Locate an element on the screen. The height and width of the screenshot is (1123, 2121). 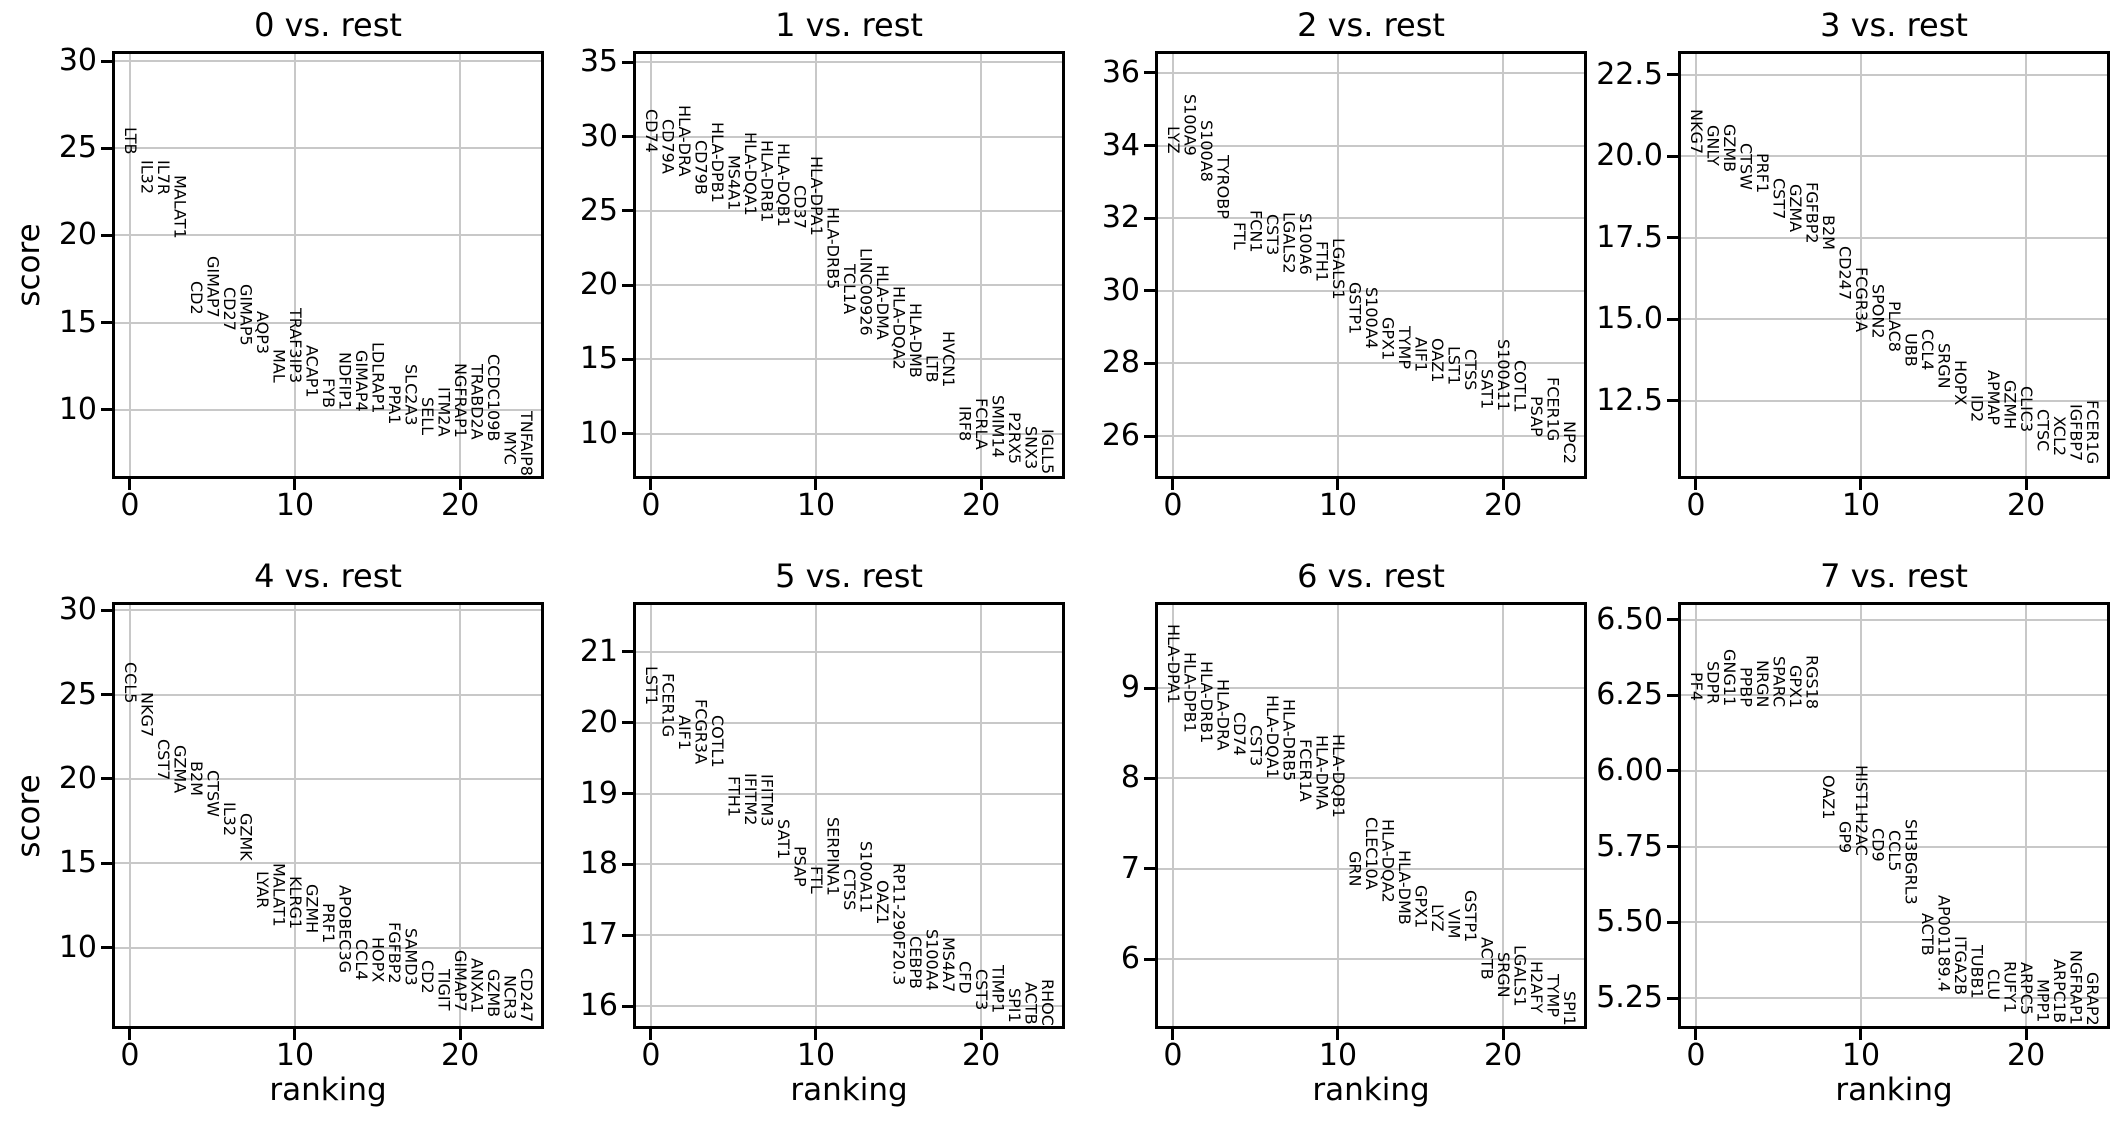
gene-label: ARPC5 is located at coordinates (2027, 988).